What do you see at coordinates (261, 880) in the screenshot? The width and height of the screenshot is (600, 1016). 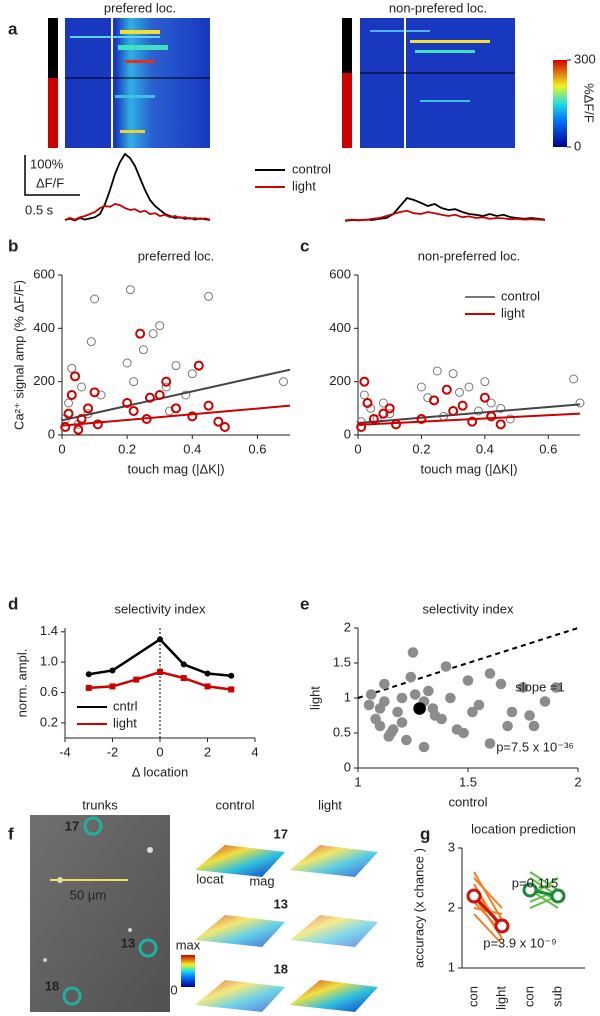 I see `axis-label: mag` at bounding box center [261, 880].